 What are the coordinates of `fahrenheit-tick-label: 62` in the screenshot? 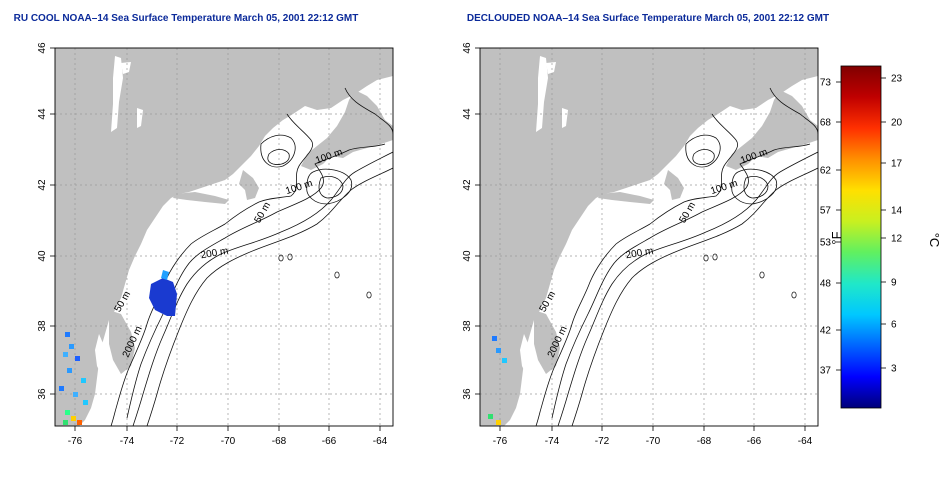 It's located at (826, 171).